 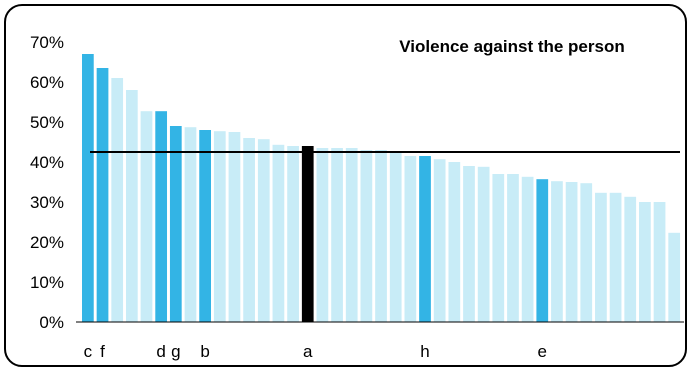 What do you see at coordinates (47, 282) in the screenshot?
I see `y-tick-label: 10%` at bounding box center [47, 282].